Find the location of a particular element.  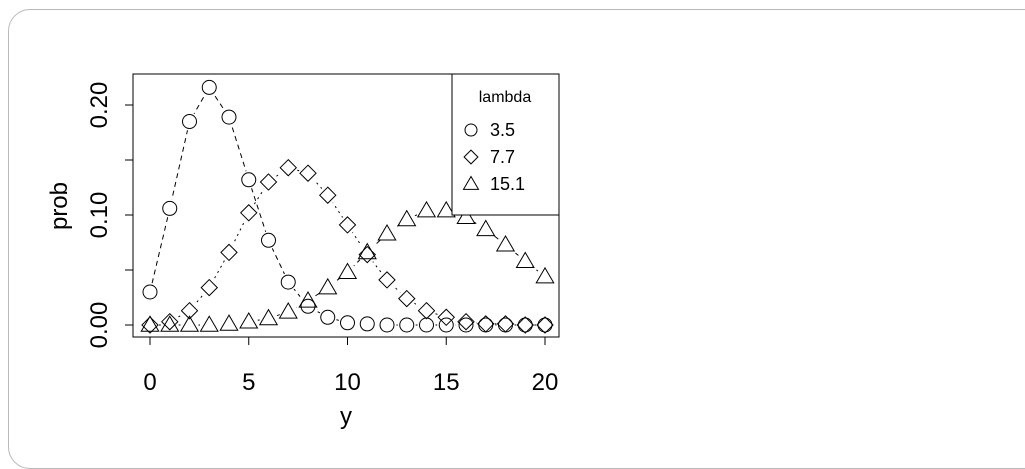

data-point-15.1-1 is located at coordinates (170, 323).